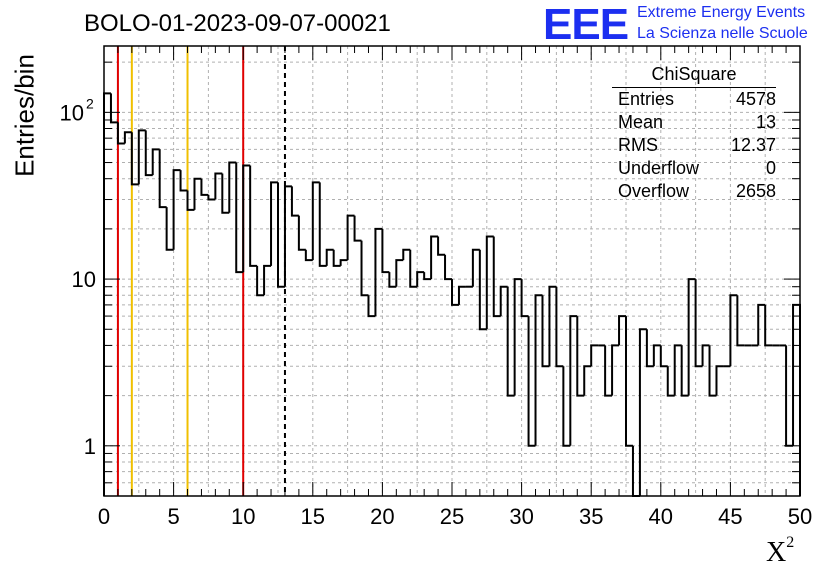  I want to click on x-axis-label-sup: 2, so click(790, 542).